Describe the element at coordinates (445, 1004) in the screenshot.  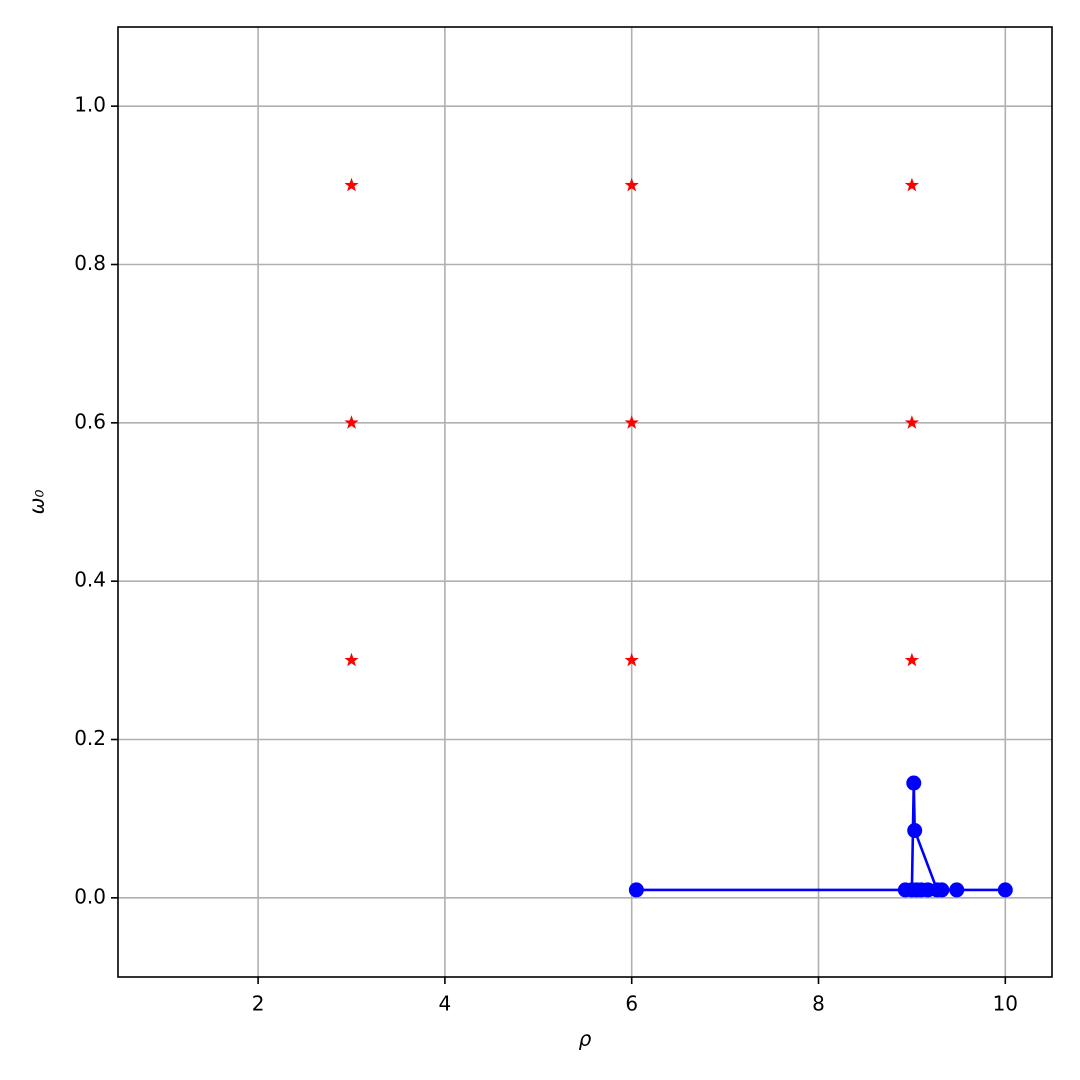
I see `x-tick-label: 4` at that location.